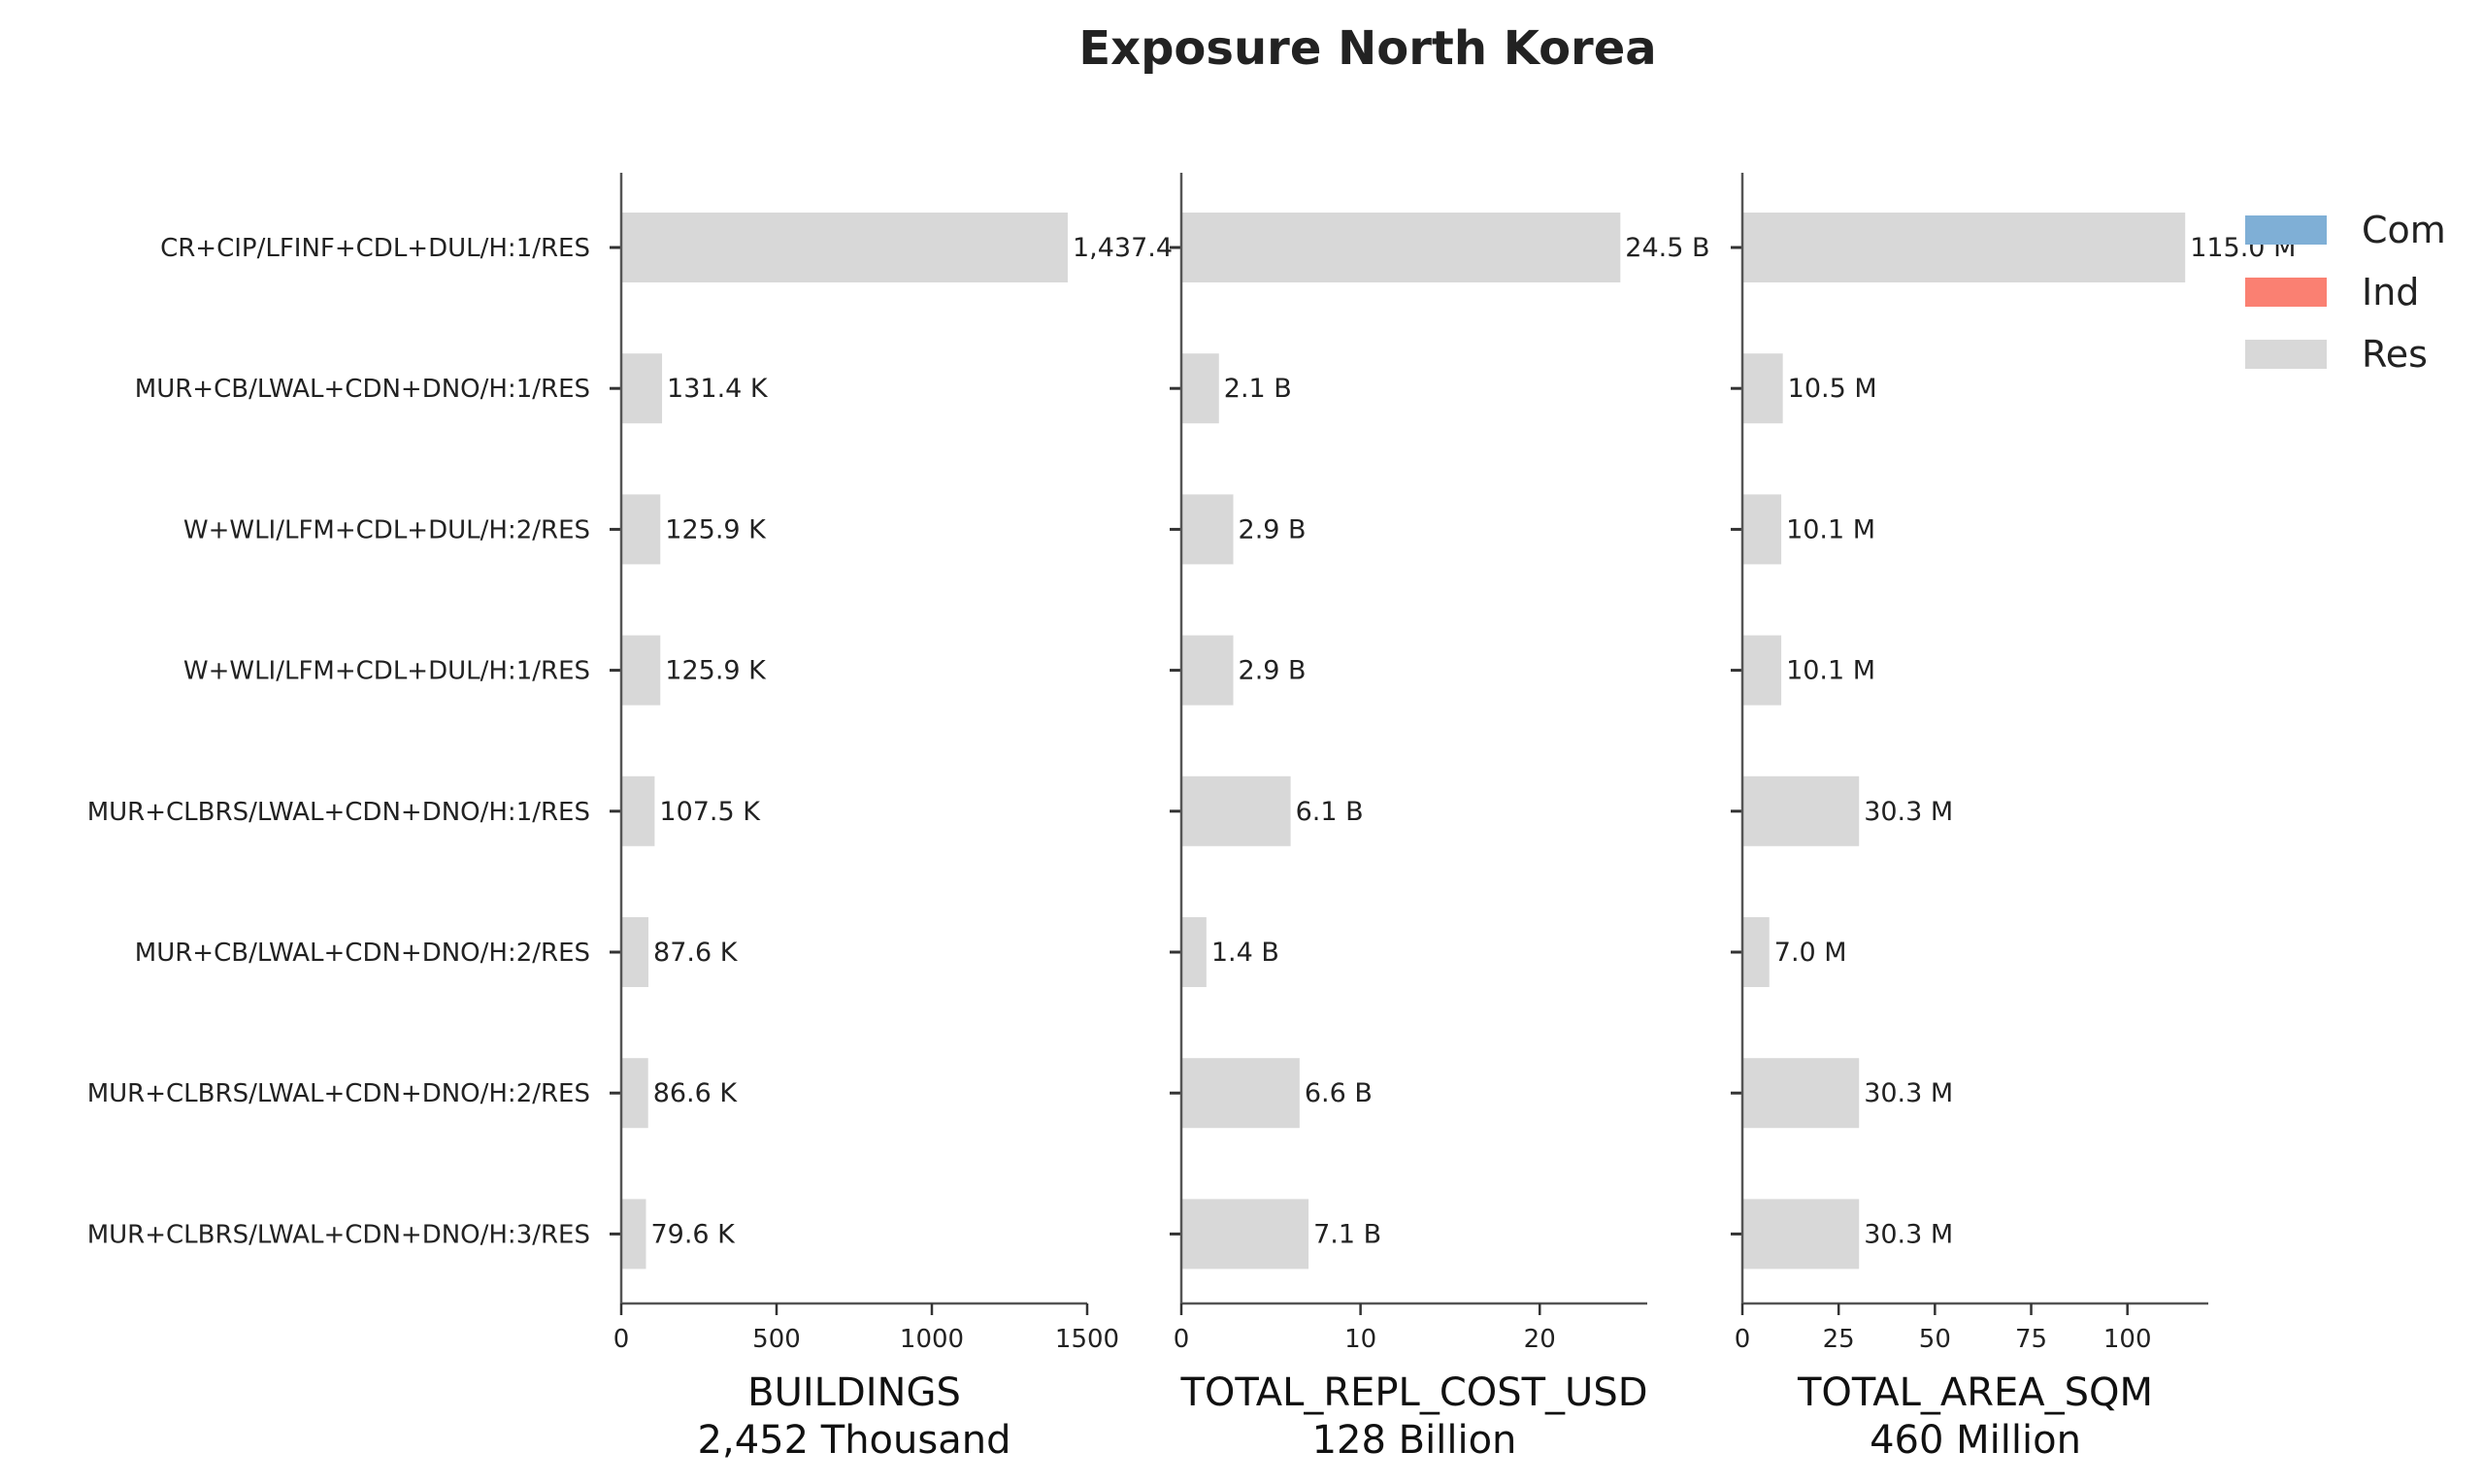 This screenshot has width=2483, height=1484. I want to click on data-label-p2-6: 1.4 B, so click(1245, 953).